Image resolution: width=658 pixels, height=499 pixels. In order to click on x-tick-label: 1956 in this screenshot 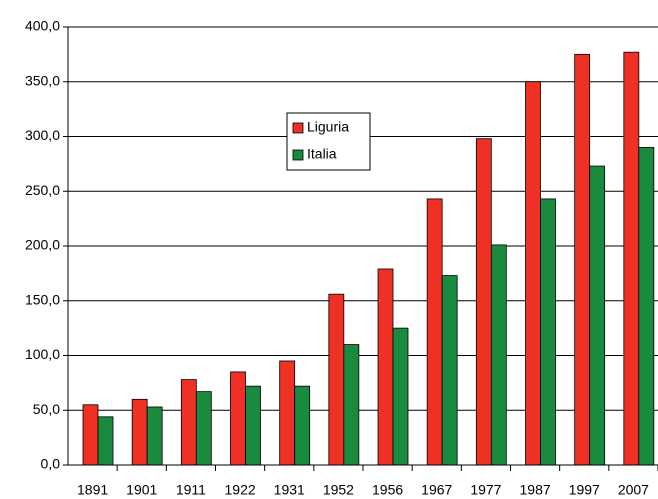, I will do `click(387, 490)`.